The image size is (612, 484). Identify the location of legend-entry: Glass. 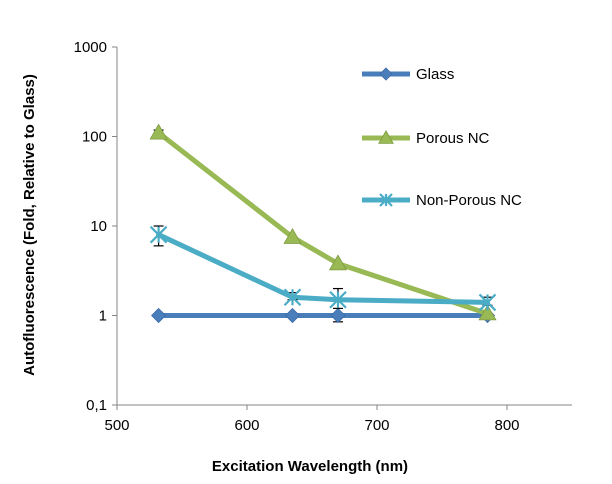
(408, 74).